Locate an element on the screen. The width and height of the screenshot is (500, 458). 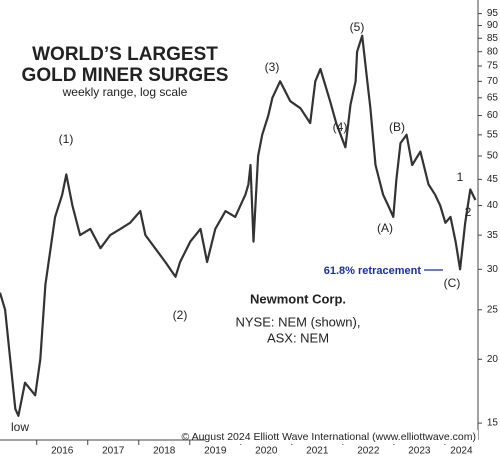
y-tick-label: 30 is located at coordinates (493, 269).